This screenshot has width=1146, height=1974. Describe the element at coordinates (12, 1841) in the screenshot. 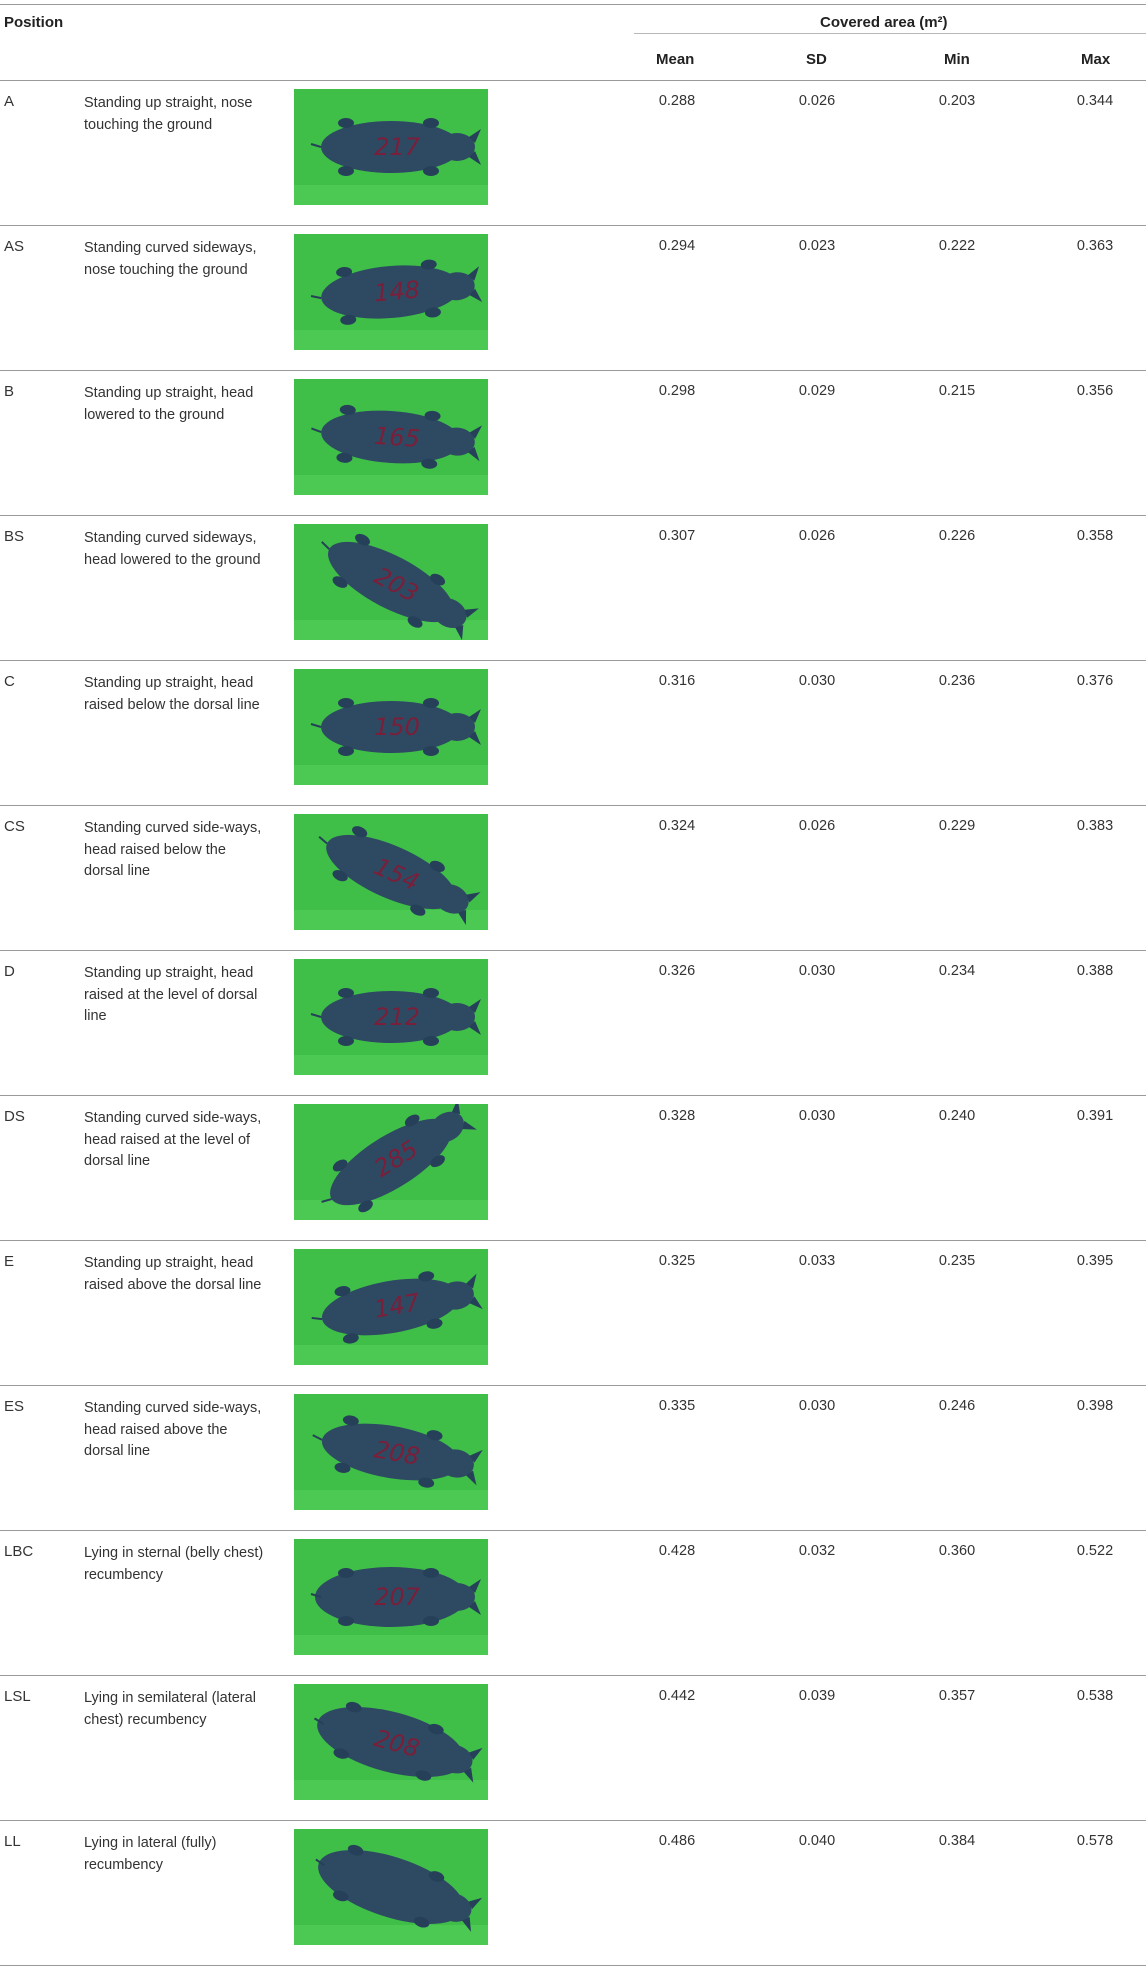

I see `position-code: LL` at that location.